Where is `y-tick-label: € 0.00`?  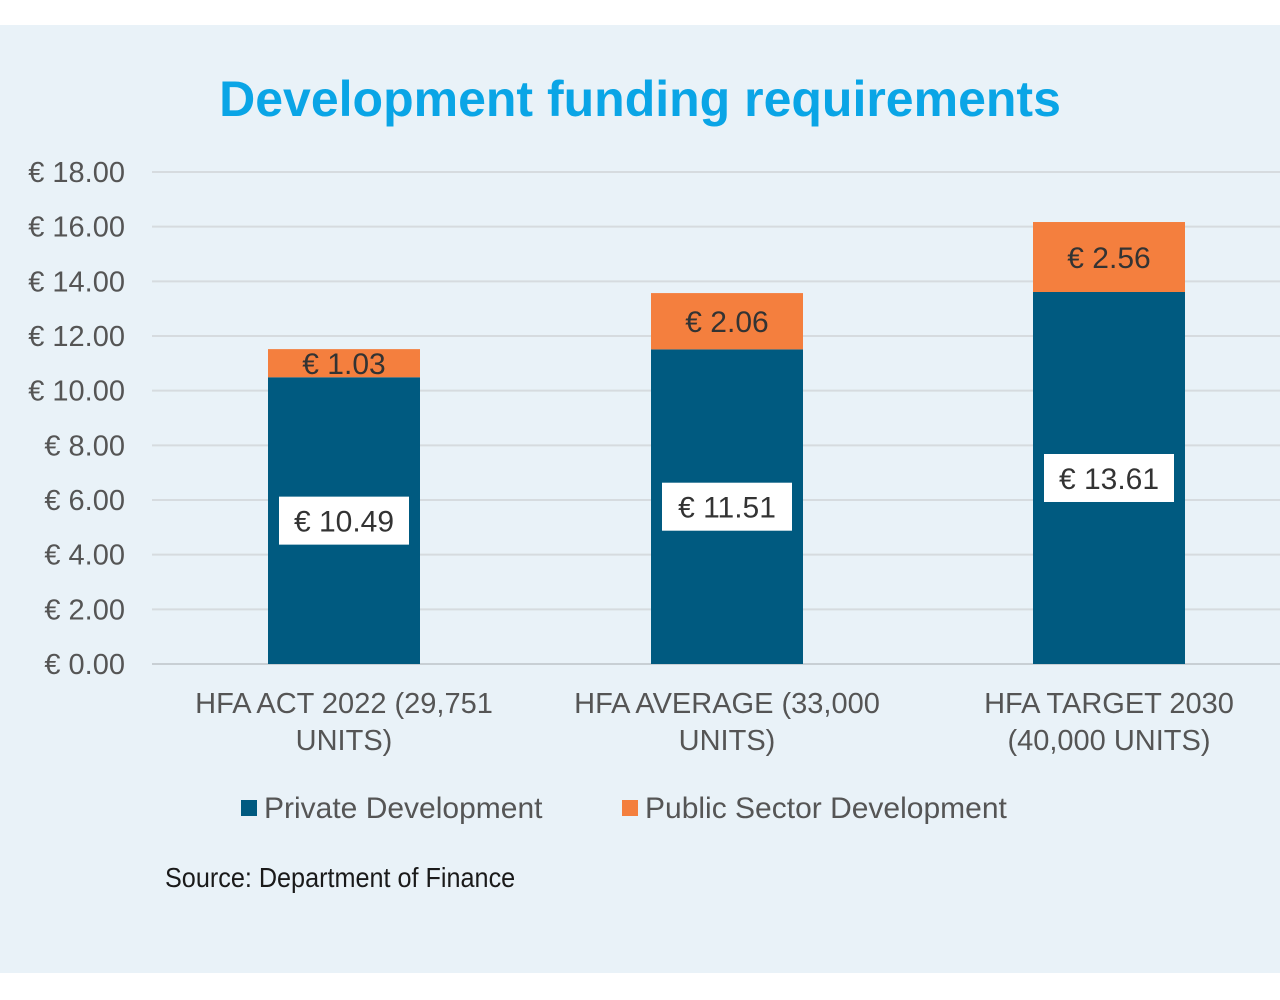
y-tick-label: € 0.00 is located at coordinates (84, 665).